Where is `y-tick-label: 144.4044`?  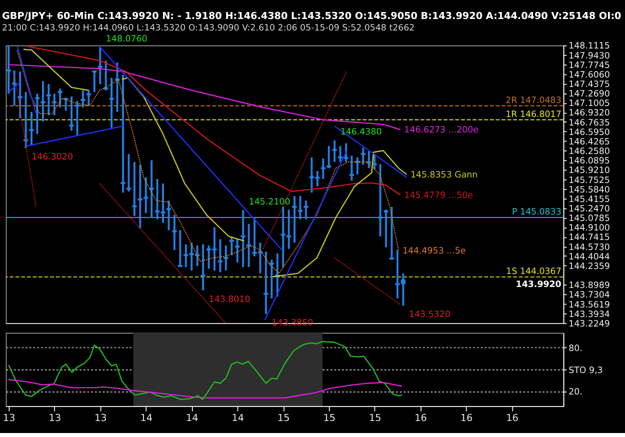 y-tick-label: 144.4044 is located at coordinates (589, 257).